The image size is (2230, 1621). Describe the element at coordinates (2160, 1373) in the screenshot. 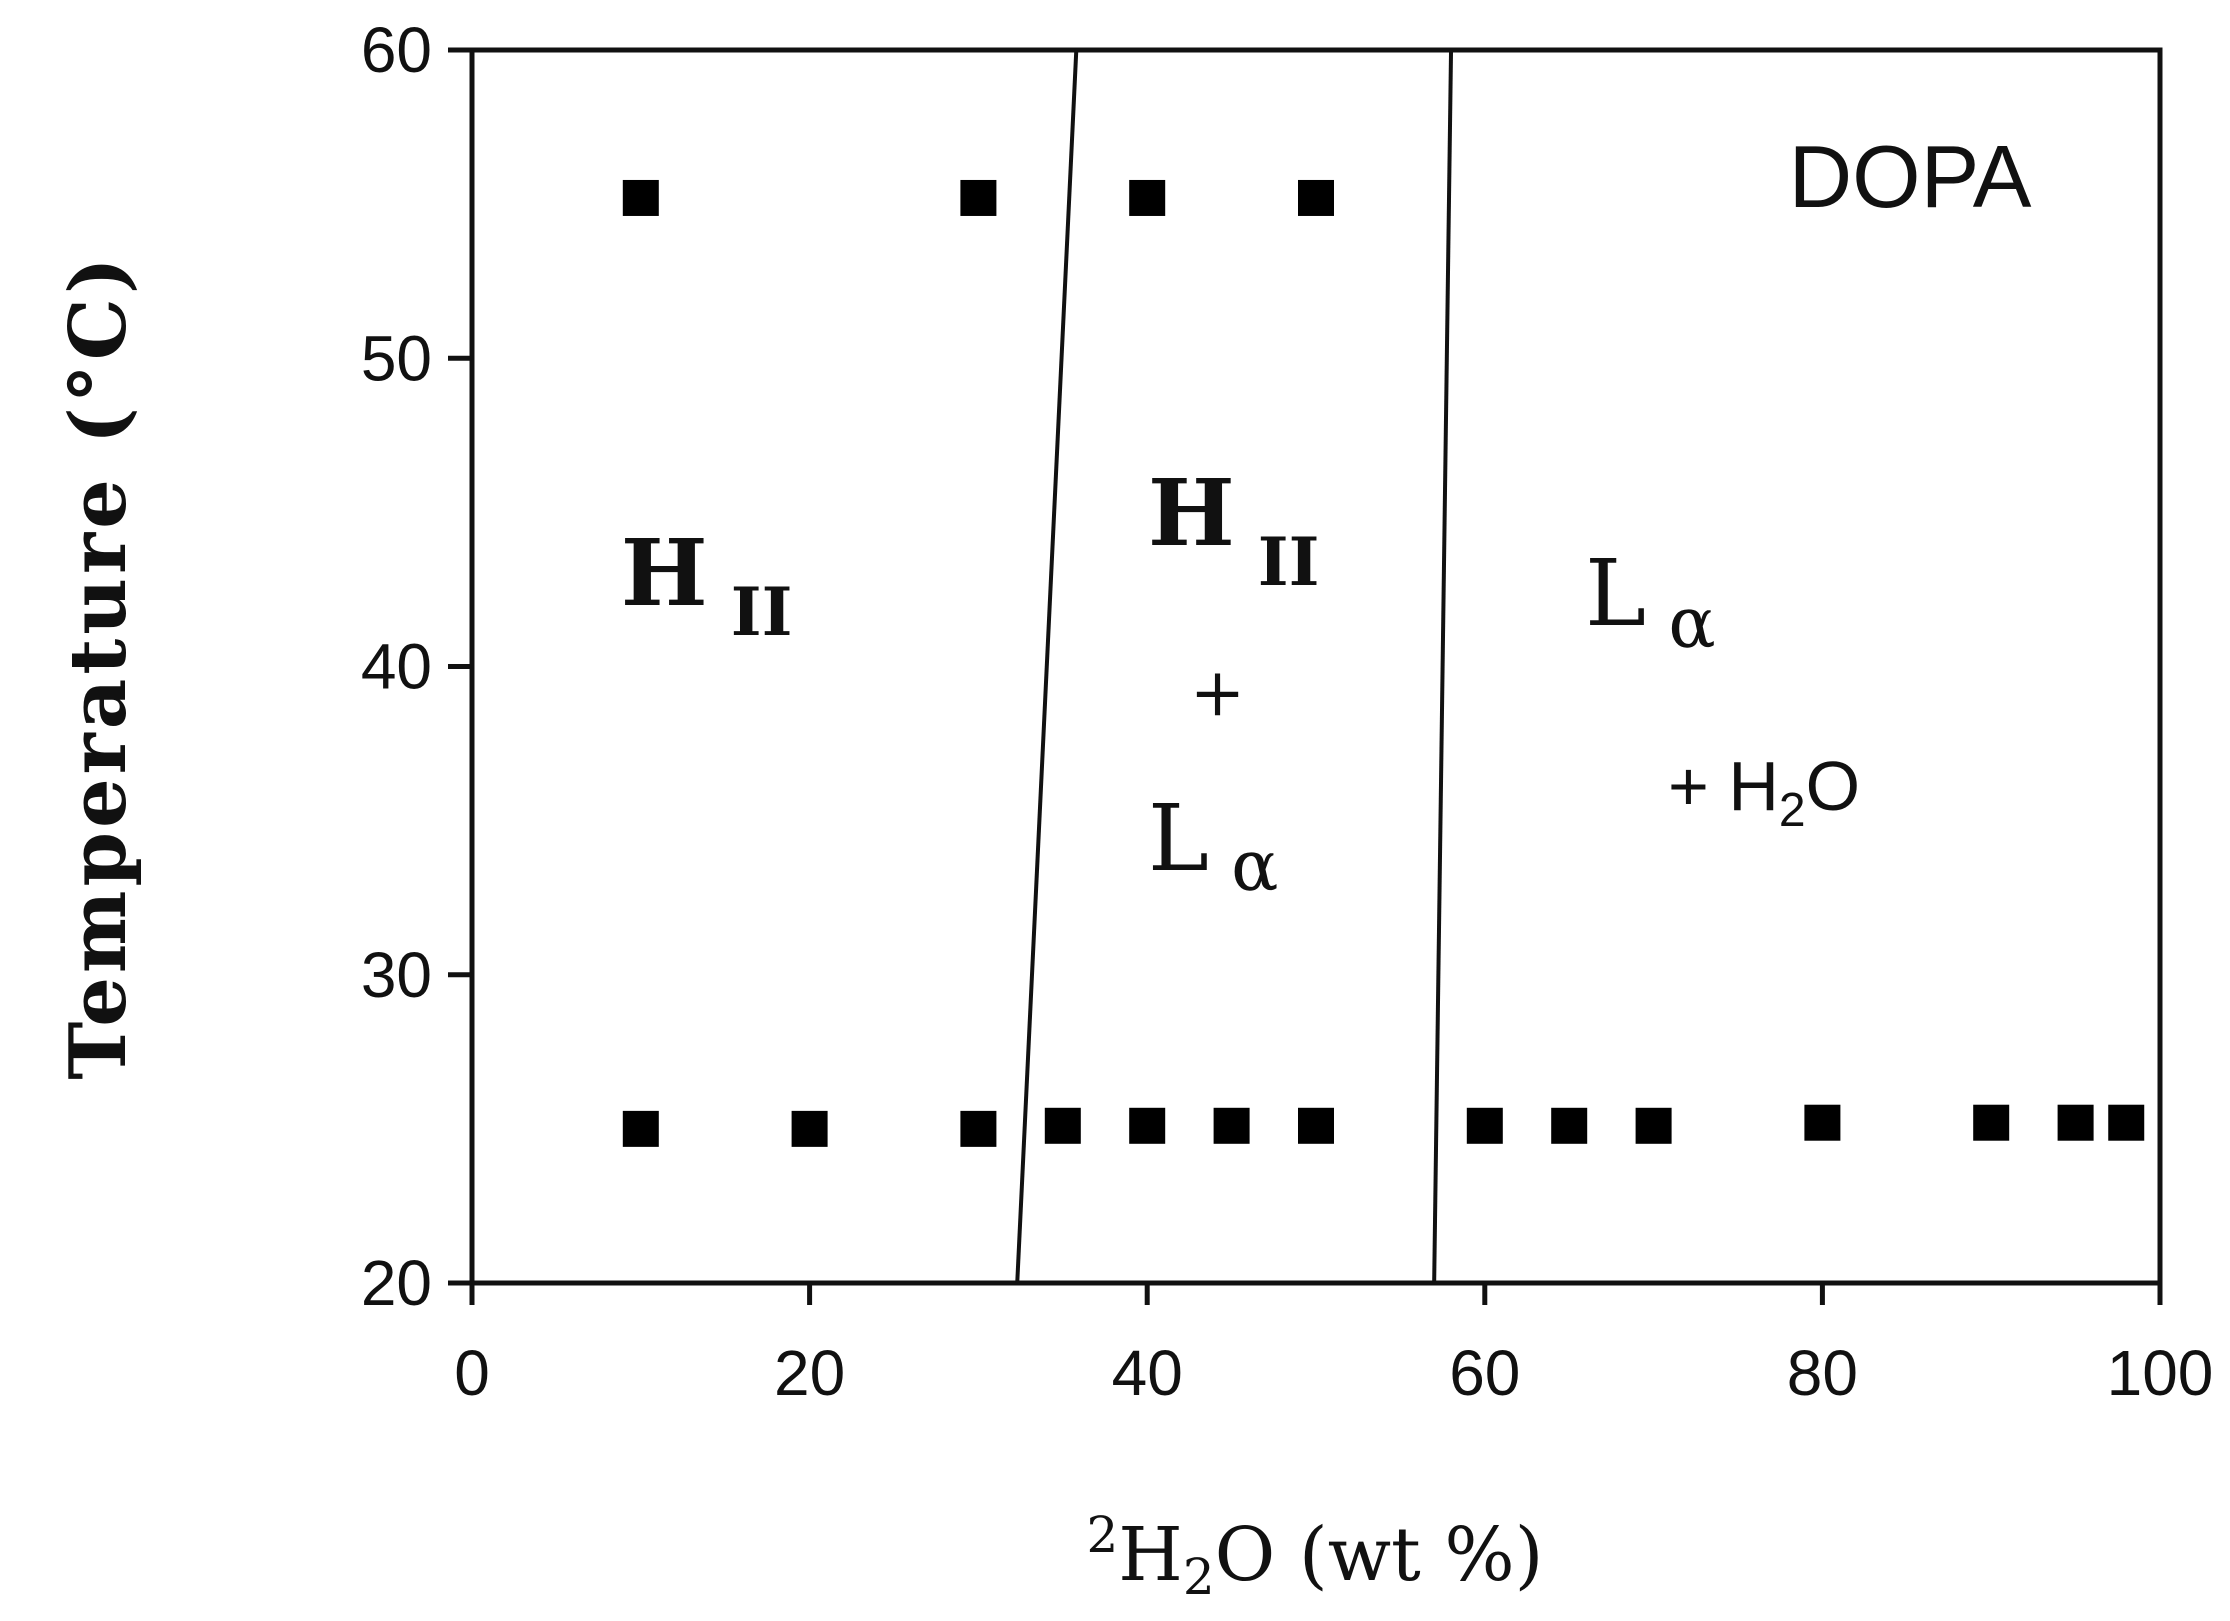

I see `x-tick-label: 100` at that location.